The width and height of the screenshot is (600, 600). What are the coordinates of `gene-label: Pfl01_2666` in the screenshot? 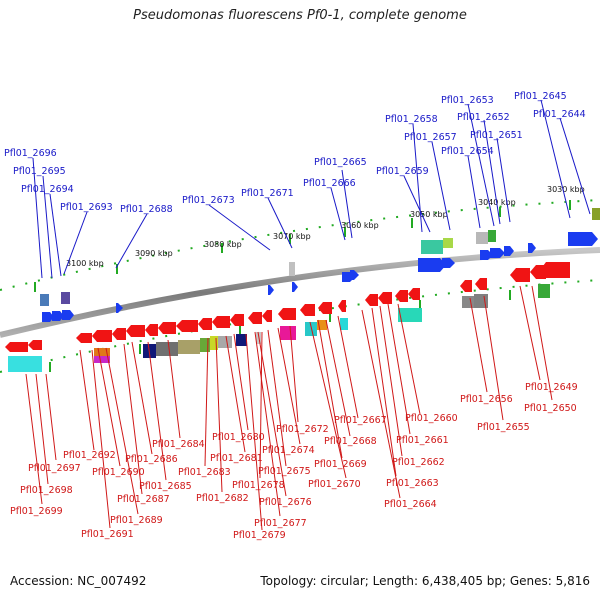 It's located at (329, 183).